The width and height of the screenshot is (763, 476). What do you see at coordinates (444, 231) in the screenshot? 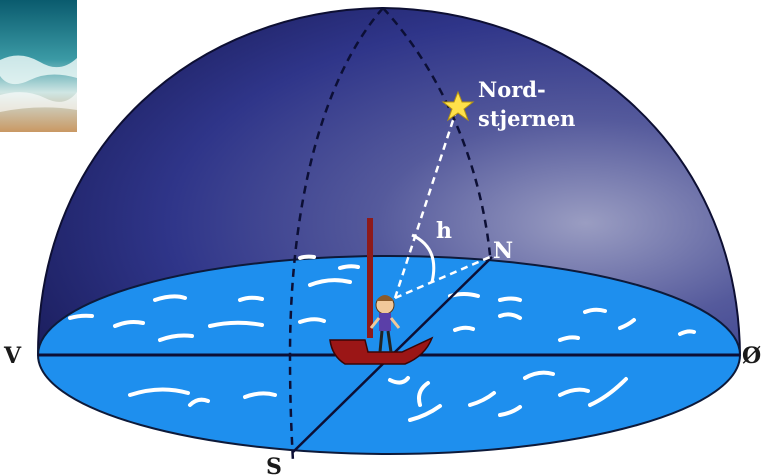
I see `altitude-angle-label: h` at bounding box center [444, 231].